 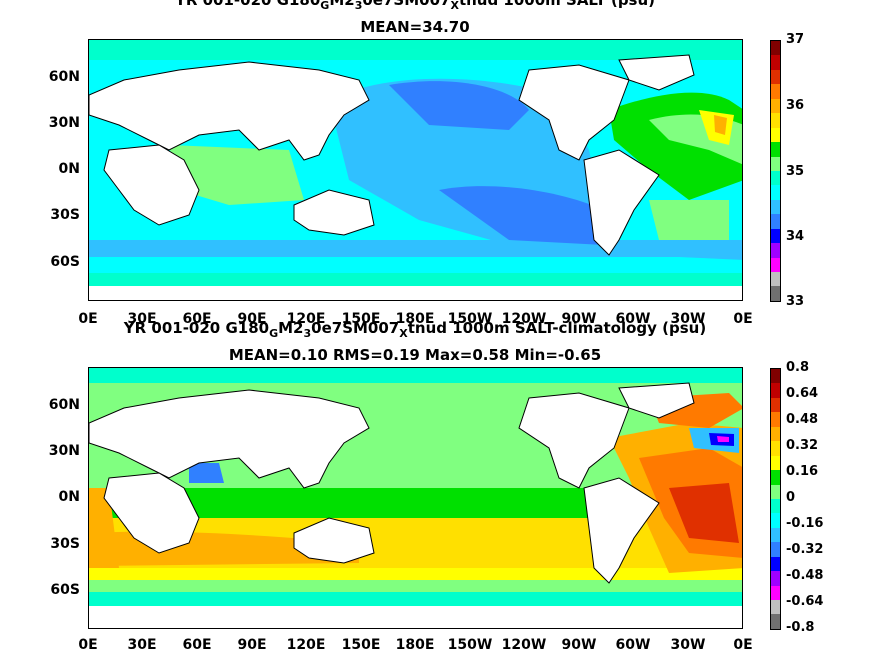 What do you see at coordinates (798, 367) in the screenshot?
I see `colorbar-label: 0.8` at bounding box center [798, 367].